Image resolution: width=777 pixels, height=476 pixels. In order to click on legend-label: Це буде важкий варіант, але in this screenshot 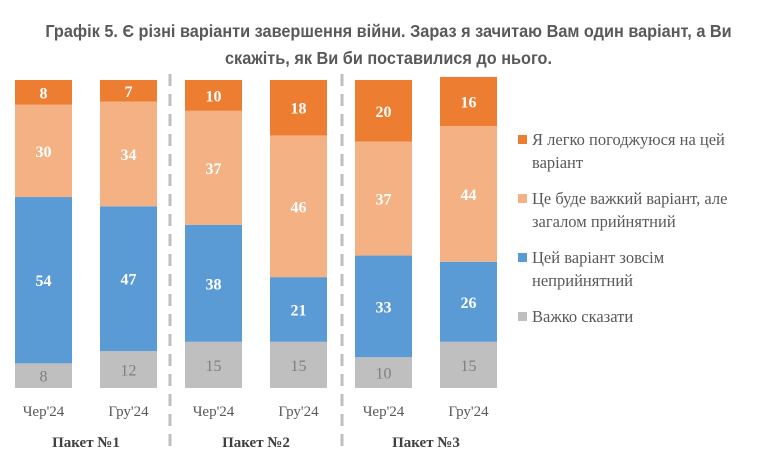, I will do `click(630, 198)`.